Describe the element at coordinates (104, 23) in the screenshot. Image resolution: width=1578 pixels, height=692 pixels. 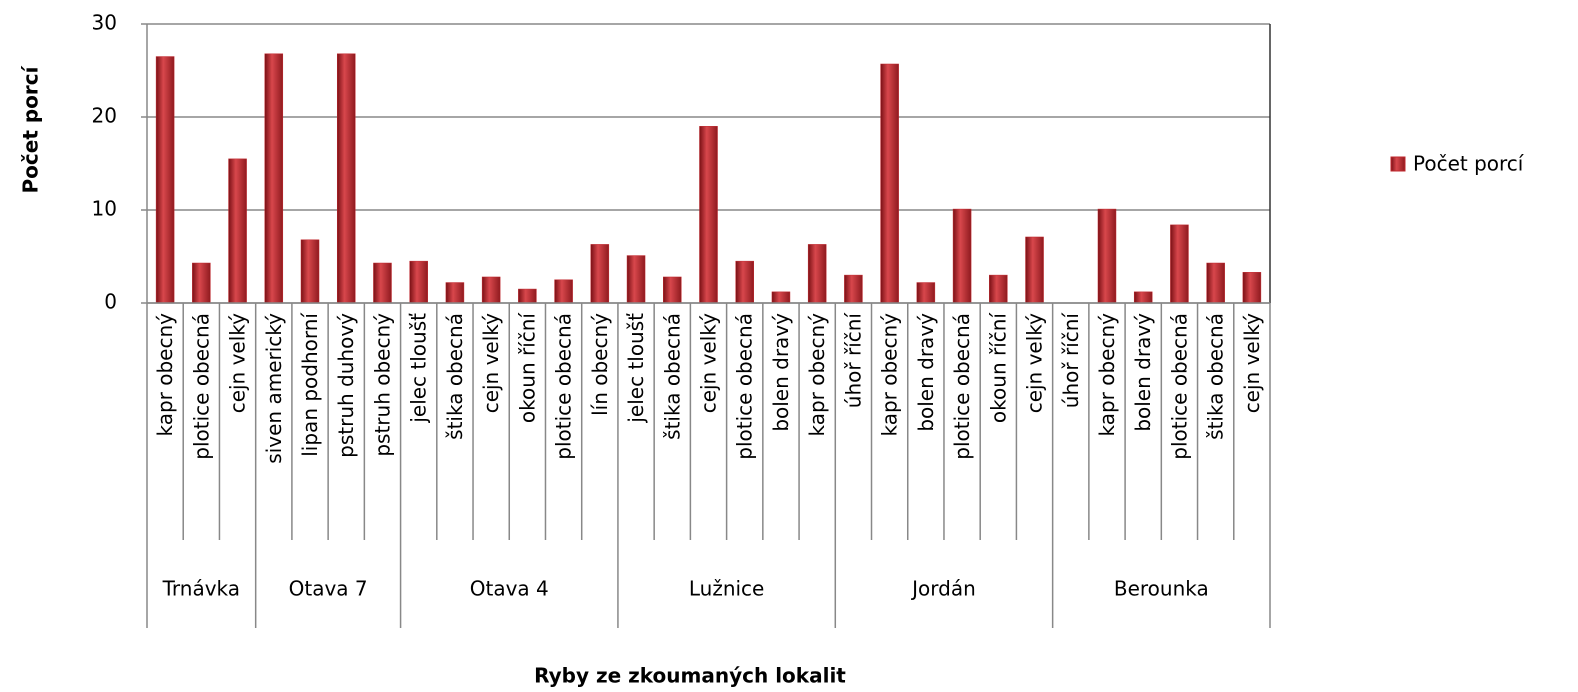
I see `y-tick-label: 30` at that location.